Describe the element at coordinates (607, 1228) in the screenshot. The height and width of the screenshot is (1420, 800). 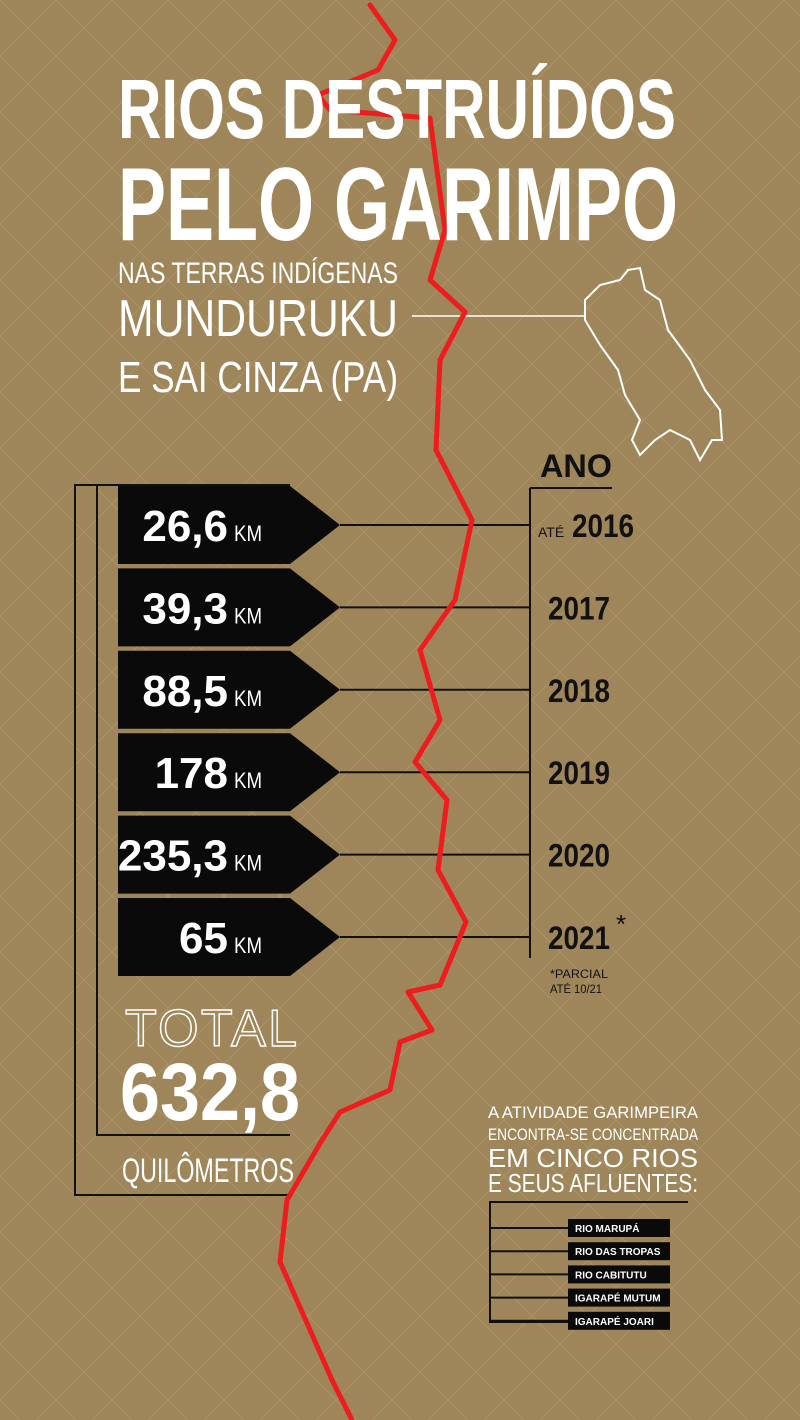
I see `river-name: RIO MARUPÁ` at that location.